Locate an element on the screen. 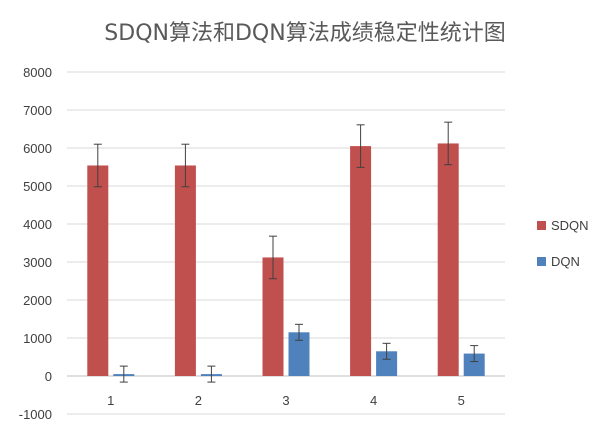  x-tick-label: 5 is located at coordinates (461, 400).